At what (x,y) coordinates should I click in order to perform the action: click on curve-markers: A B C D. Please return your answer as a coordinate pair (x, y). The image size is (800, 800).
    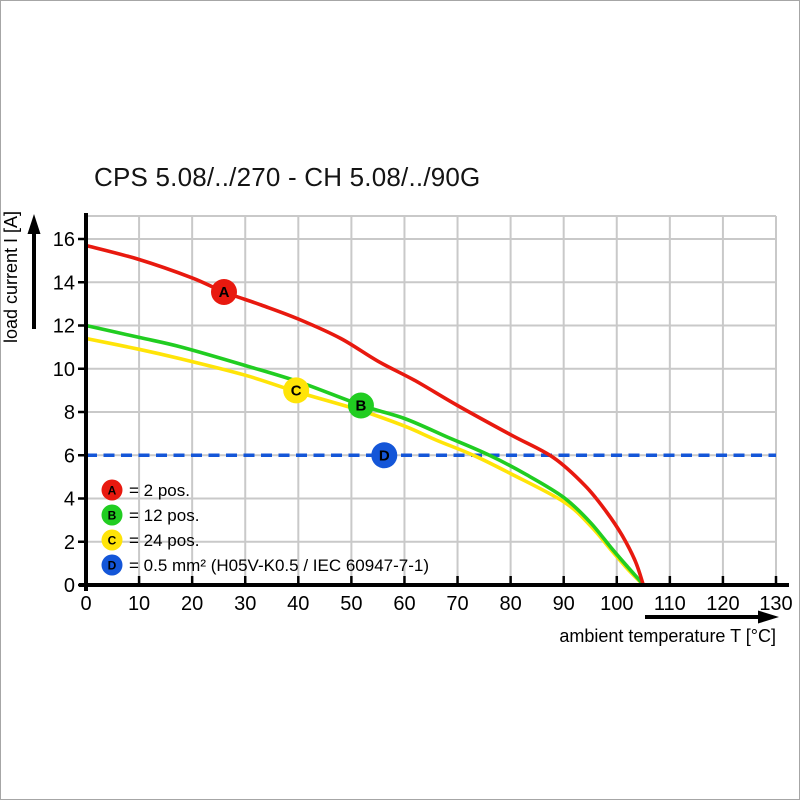
    Looking at the image, I should click on (304, 373).